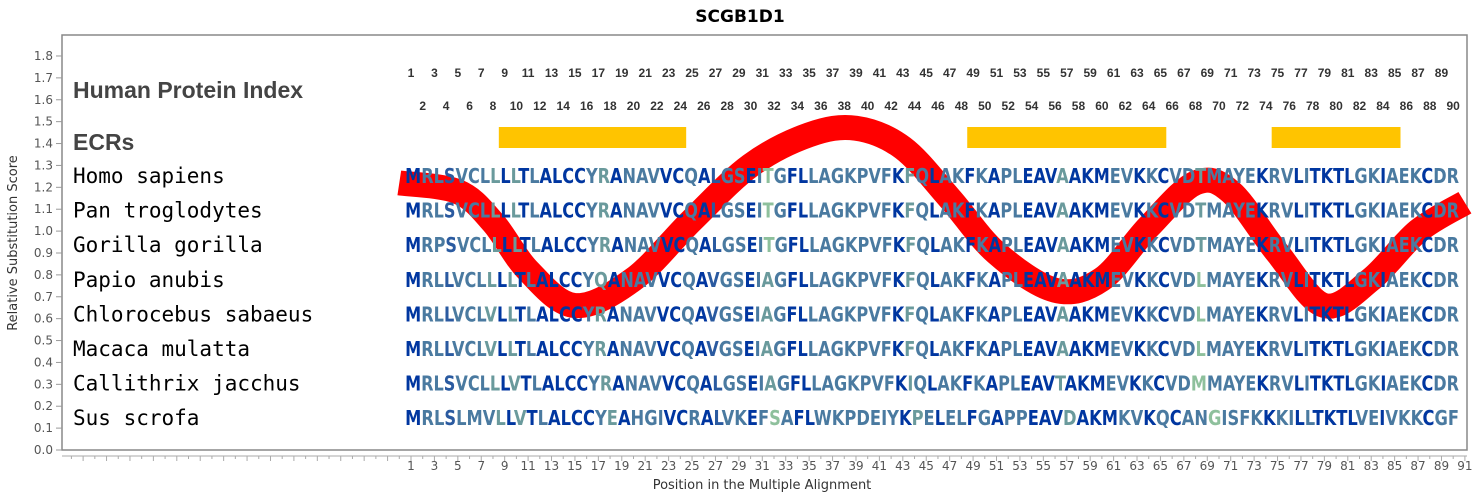  Describe the element at coordinates (634, 106) in the screenshot. I see `protein-index-number: 20` at that location.